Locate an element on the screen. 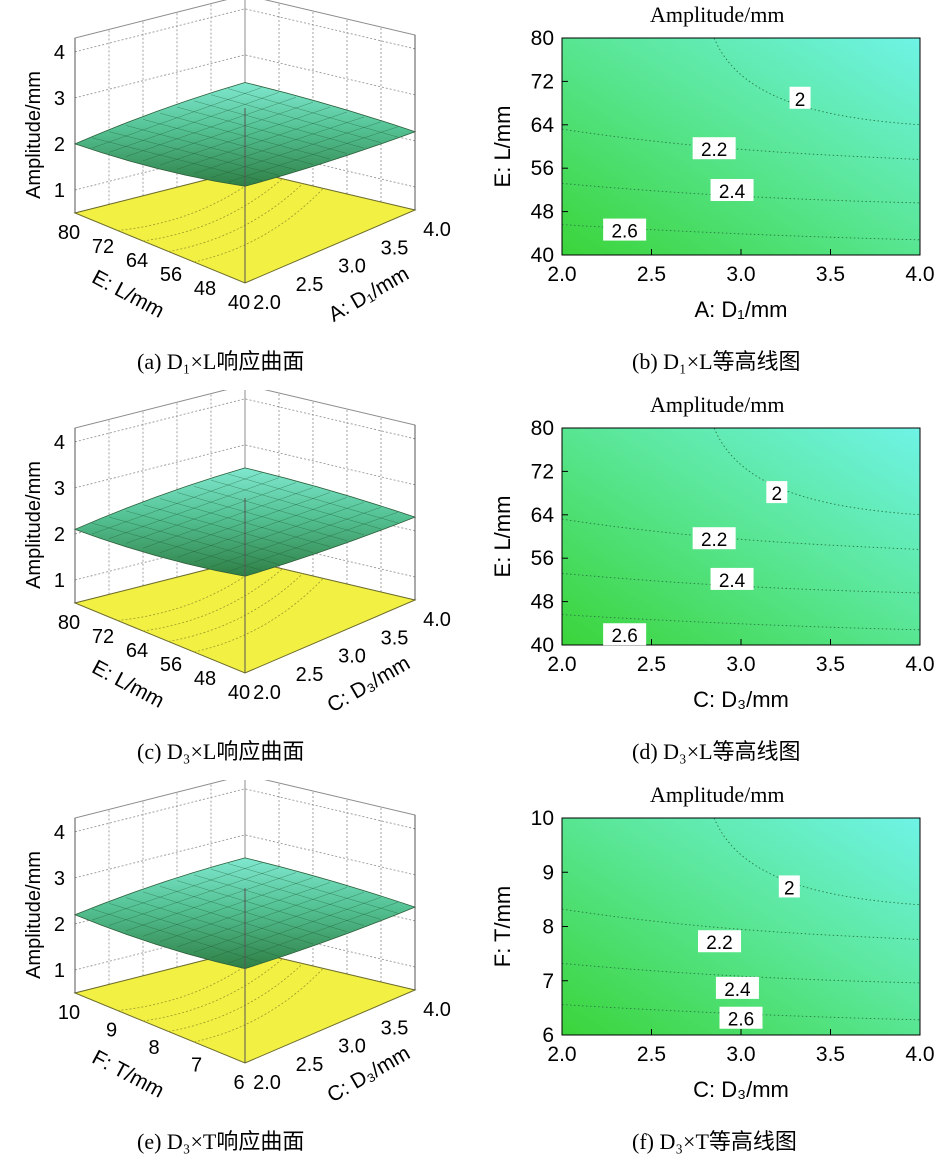 The width and height of the screenshot is (945, 1167). x-tick-label-e: 4.0 is located at coordinates (437, 1010).